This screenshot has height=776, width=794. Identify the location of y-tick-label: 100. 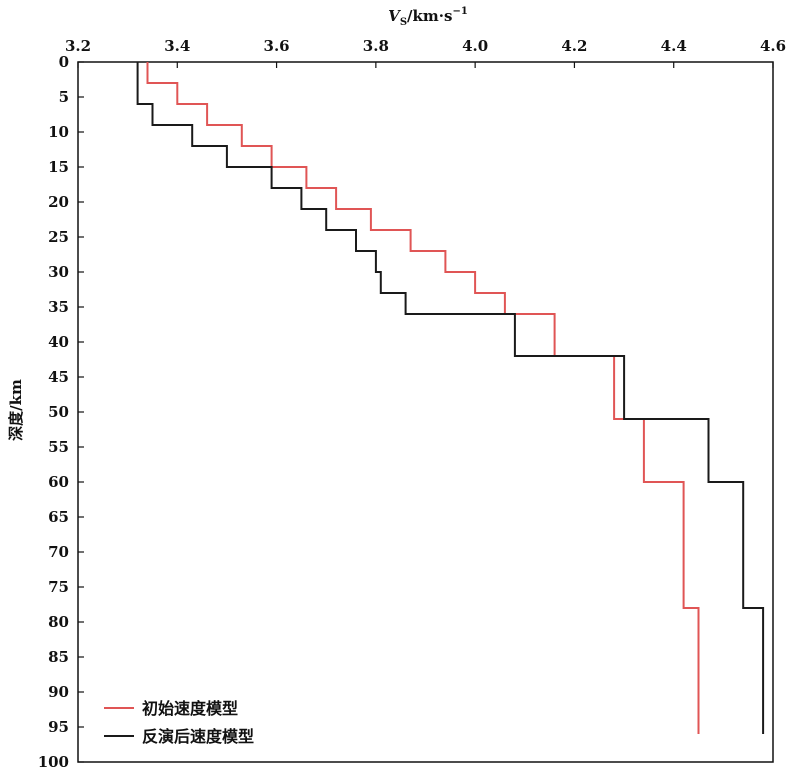
(53, 762).